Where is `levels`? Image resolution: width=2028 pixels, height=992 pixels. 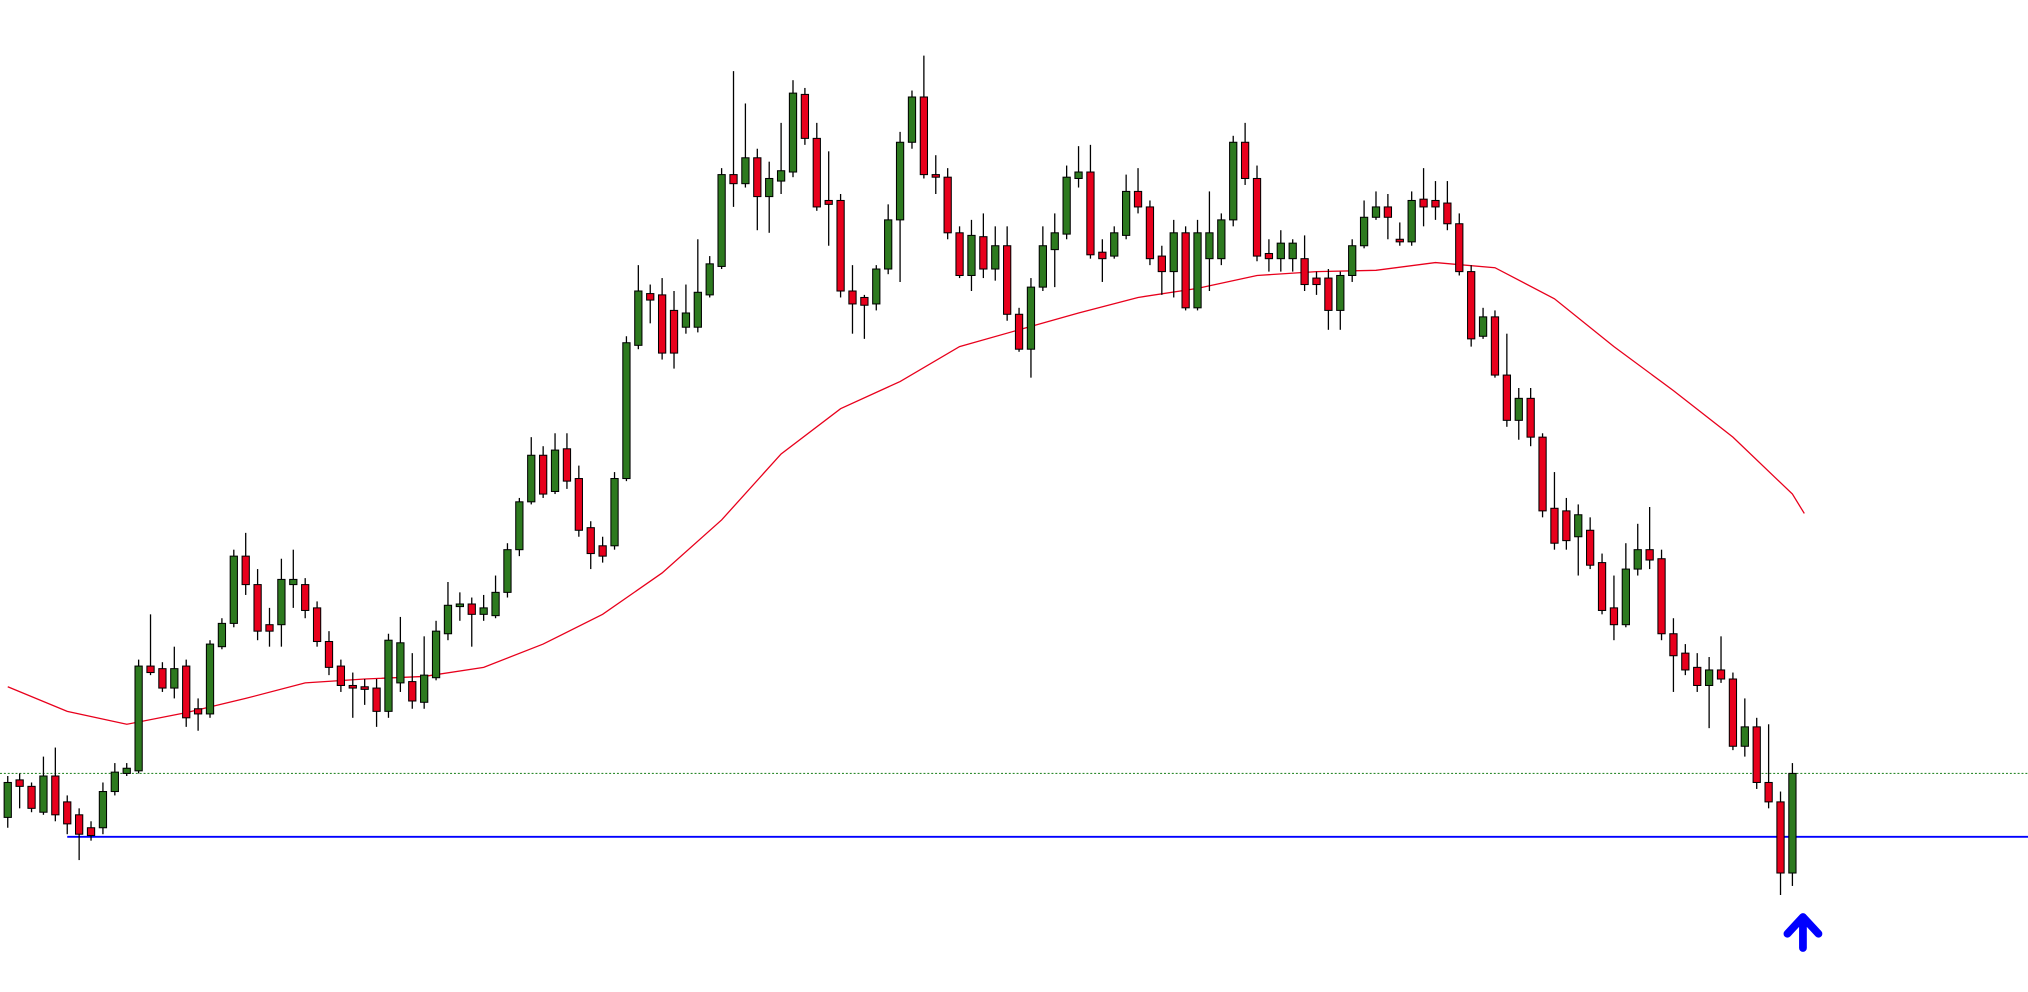 levels is located at coordinates (1014, 805).